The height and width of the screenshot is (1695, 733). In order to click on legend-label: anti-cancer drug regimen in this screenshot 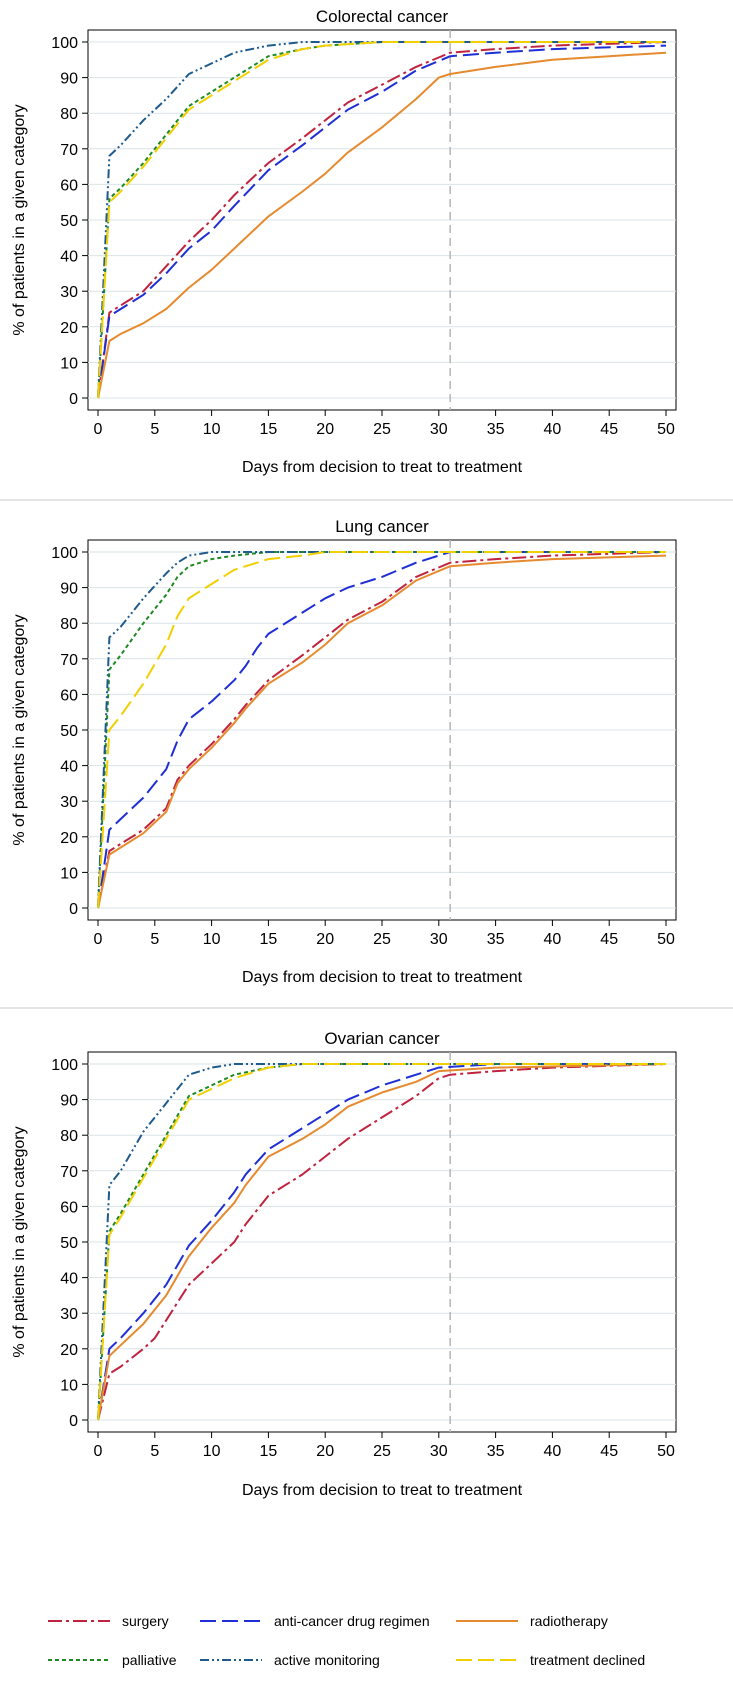, I will do `click(352, 1621)`.